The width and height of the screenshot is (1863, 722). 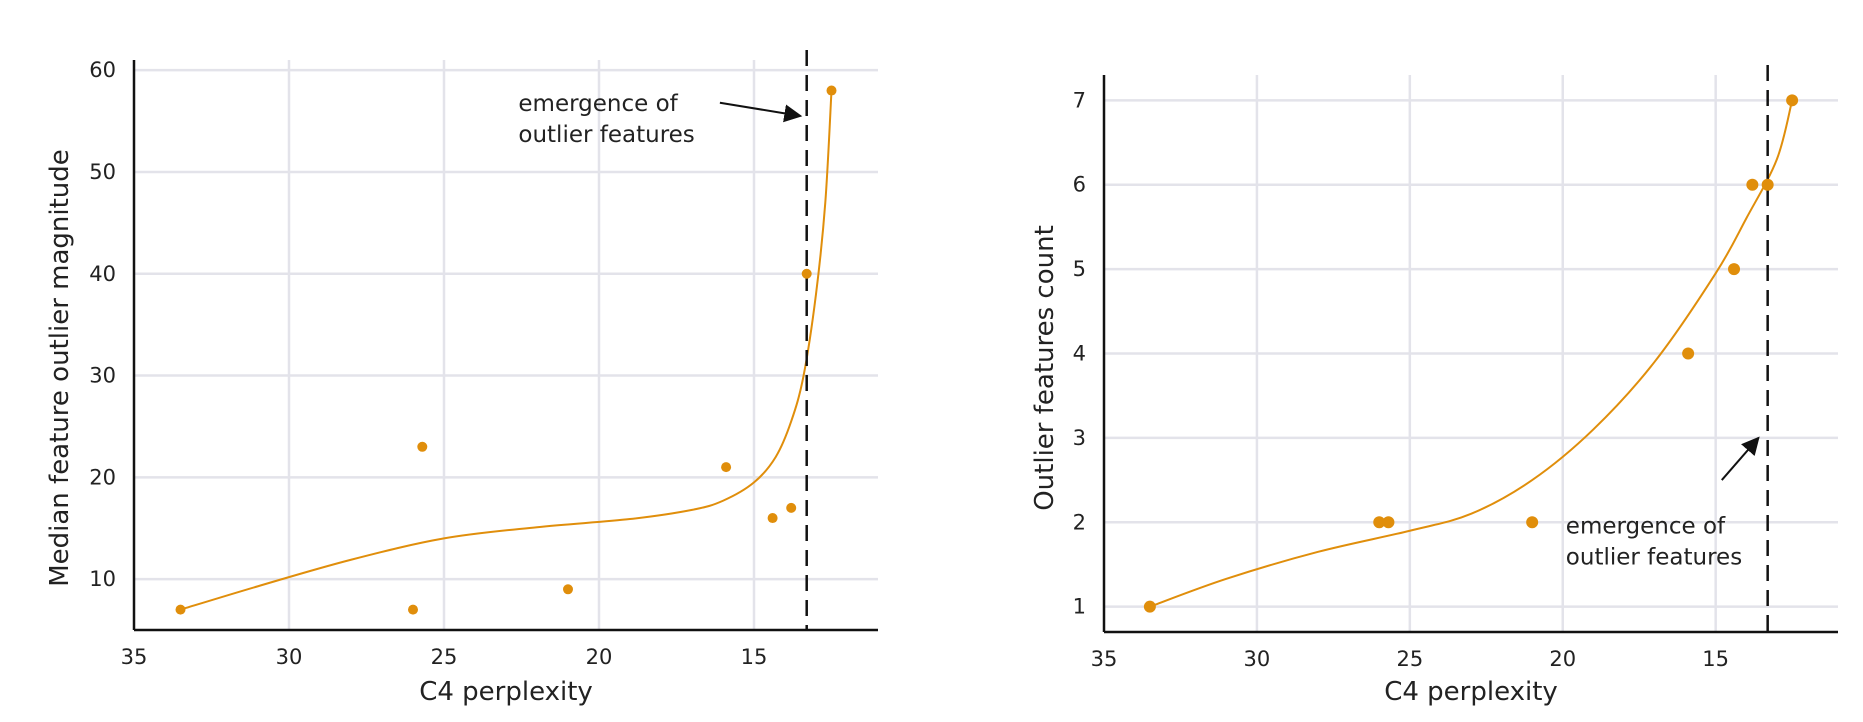 What do you see at coordinates (1079, 438) in the screenshot?
I see `y-tick-label: 3` at bounding box center [1079, 438].